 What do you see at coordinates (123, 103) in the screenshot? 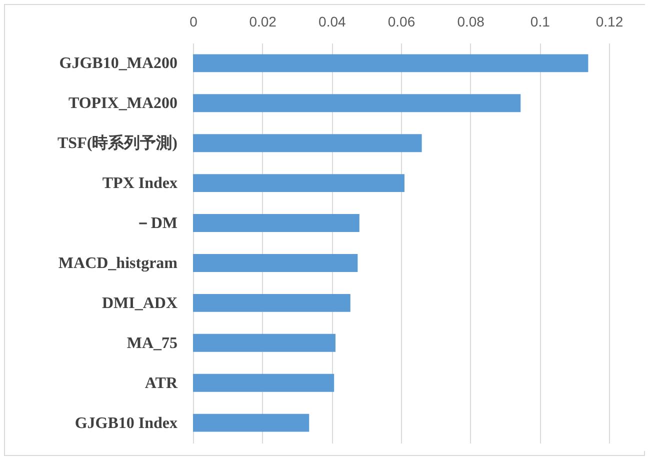
I see `y-tick-label: TOPIX_MA200` at bounding box center [123, 103].